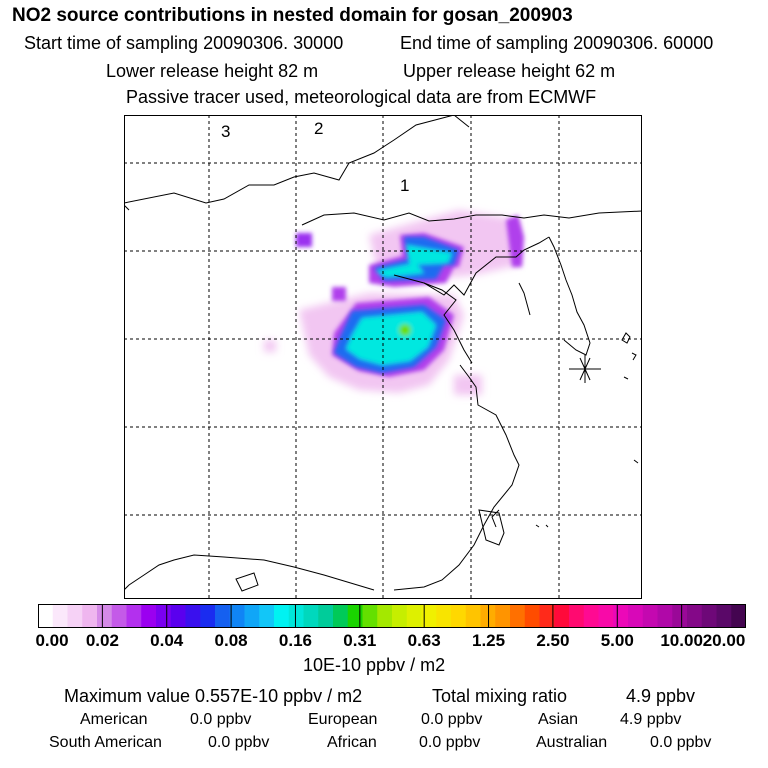  What do you see at coordinates (221, 719) in the screenshot?
I see `source-american-value: 0.0 ppbv` at bounding box center [221, 719].